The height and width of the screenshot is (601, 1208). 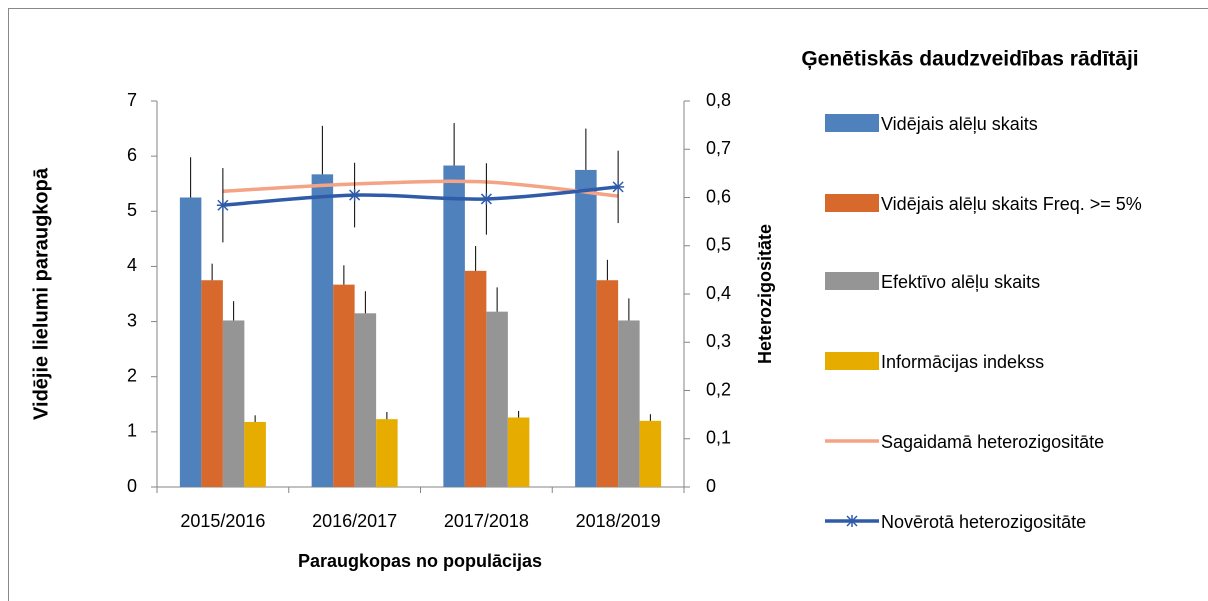 I want to click on legend-label: Vidējais alēļu skaits Freq. >= 5%, so click(x=1011, y=204).